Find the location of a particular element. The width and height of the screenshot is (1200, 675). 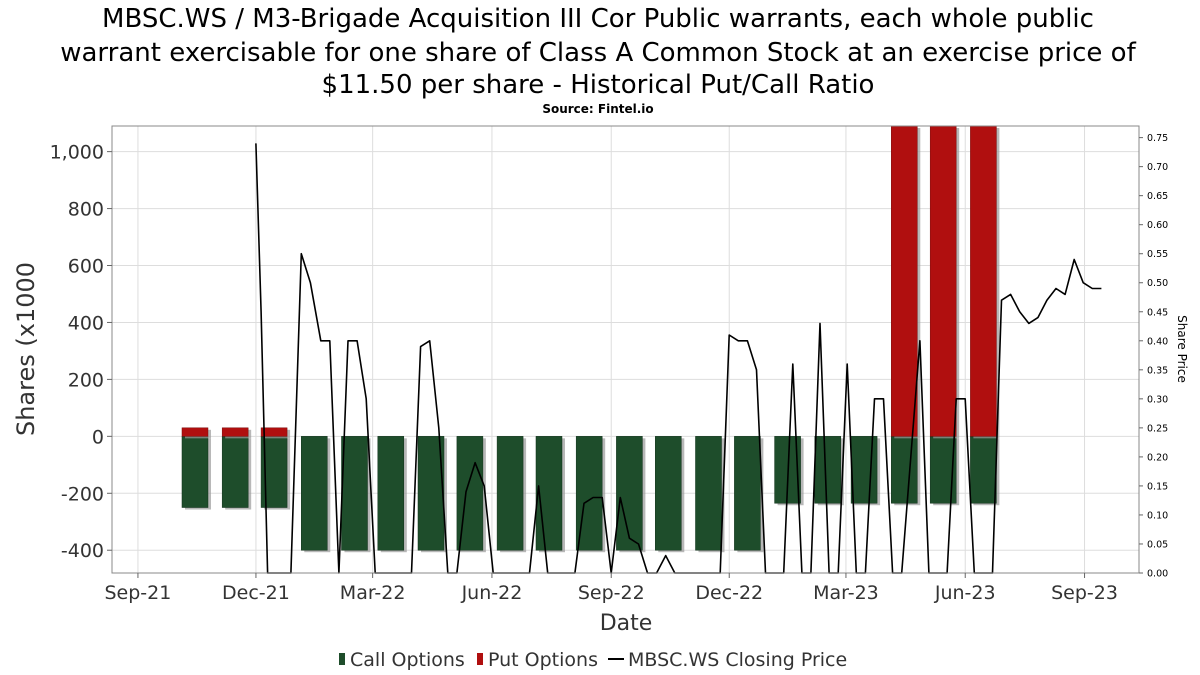

y2-tick-label: 0.65 is located at coordinates (1157, 196).